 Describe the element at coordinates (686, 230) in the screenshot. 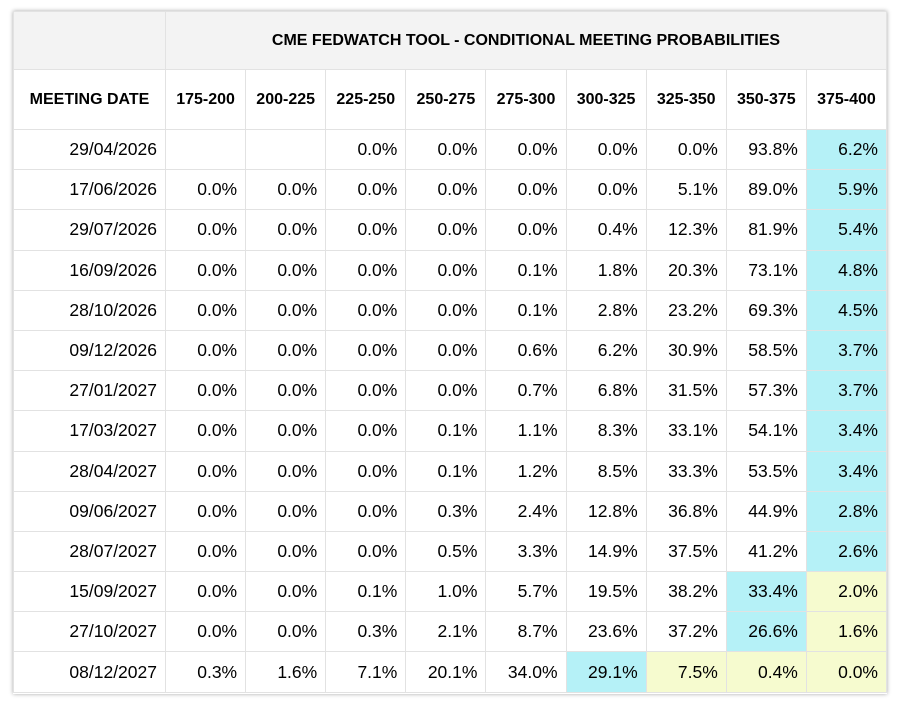

I see `probability-cell: 12.3%` at that location.